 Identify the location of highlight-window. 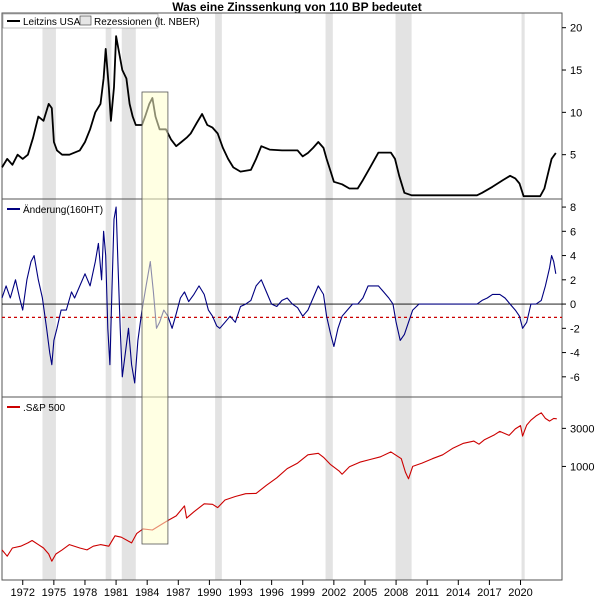
(155, 318).